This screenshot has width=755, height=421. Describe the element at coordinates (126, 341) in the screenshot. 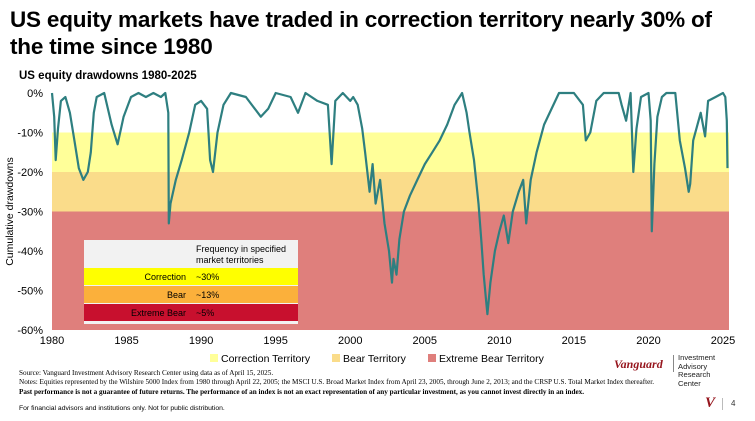

I see `x-tick-label: 1985` at that location.